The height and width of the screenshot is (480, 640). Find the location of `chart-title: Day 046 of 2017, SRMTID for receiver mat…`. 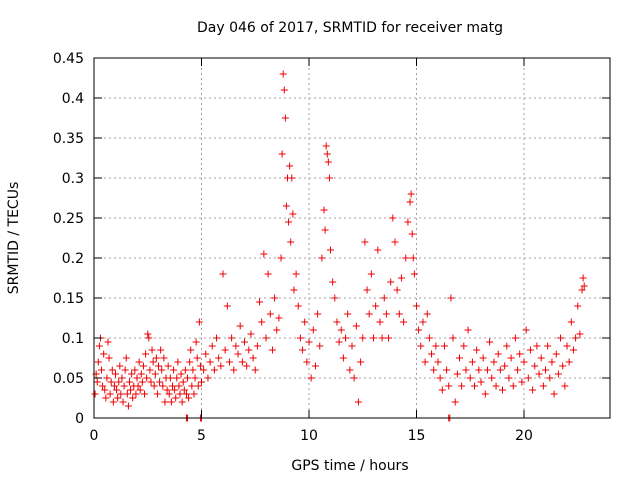

chart-title: Day 046 of 2017, SRMTID for receiver mat… is located at coordinates (350, 28).